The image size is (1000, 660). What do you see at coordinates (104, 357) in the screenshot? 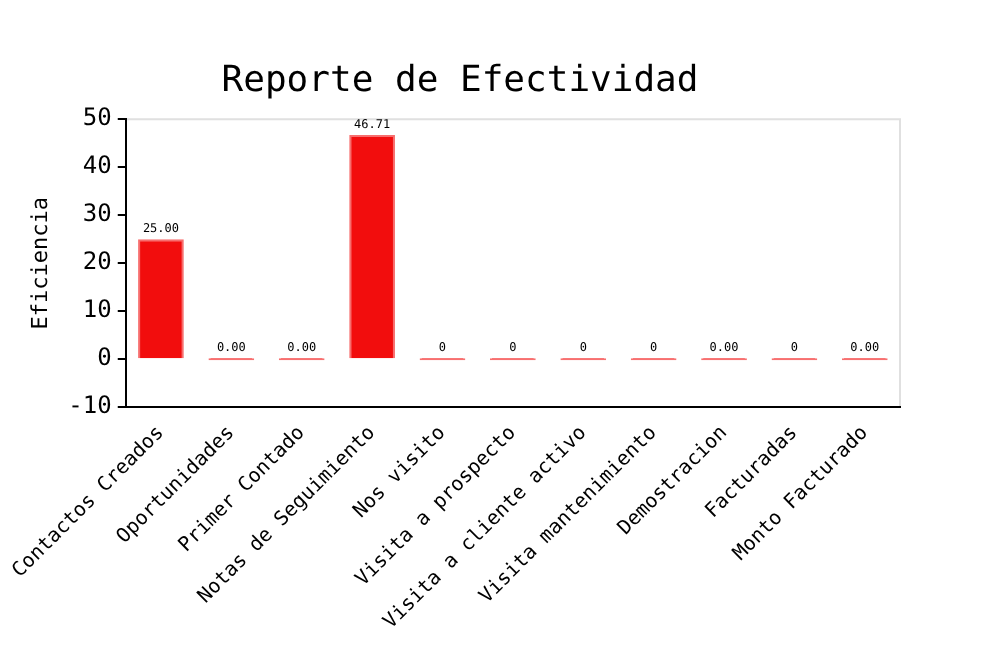
I see `y-tick-label: 0` at bounding box center [104, 357].